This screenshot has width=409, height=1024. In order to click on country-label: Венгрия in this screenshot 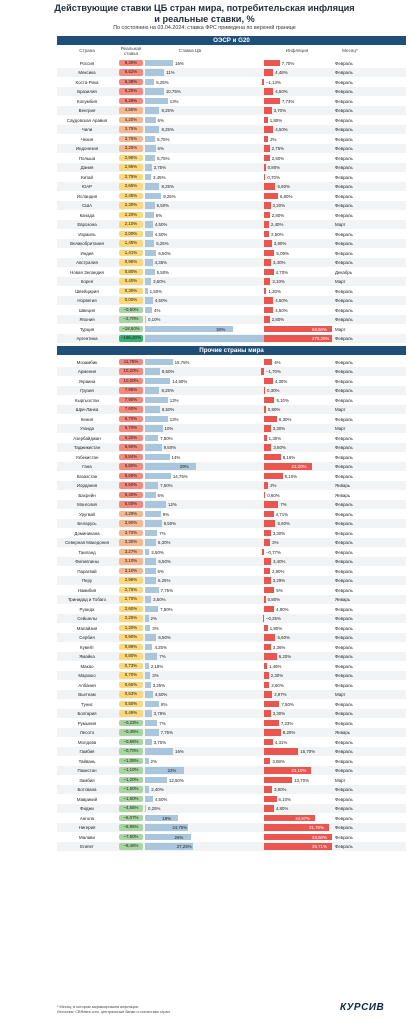, I will do `click(87, 110)`.